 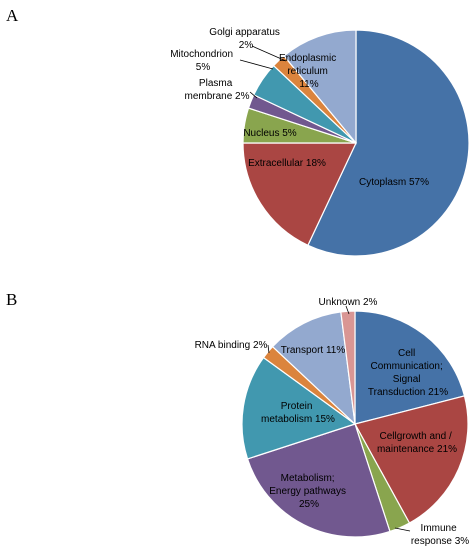 I want to click on slice-label-pmet-line2: metabolism 15%, so click(x=298, y=419).